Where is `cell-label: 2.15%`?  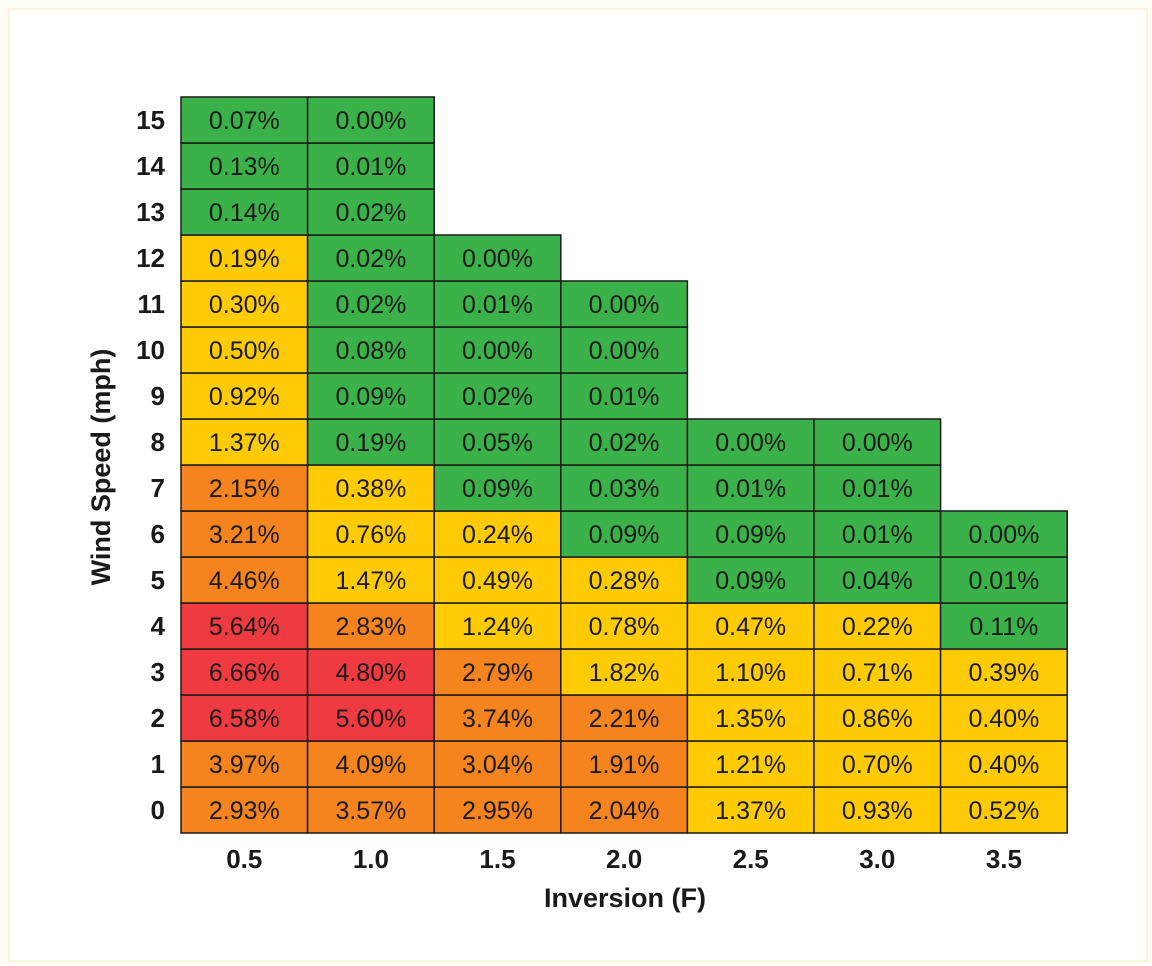 cell-label: 2.15% is located at coordinates (244, 489).